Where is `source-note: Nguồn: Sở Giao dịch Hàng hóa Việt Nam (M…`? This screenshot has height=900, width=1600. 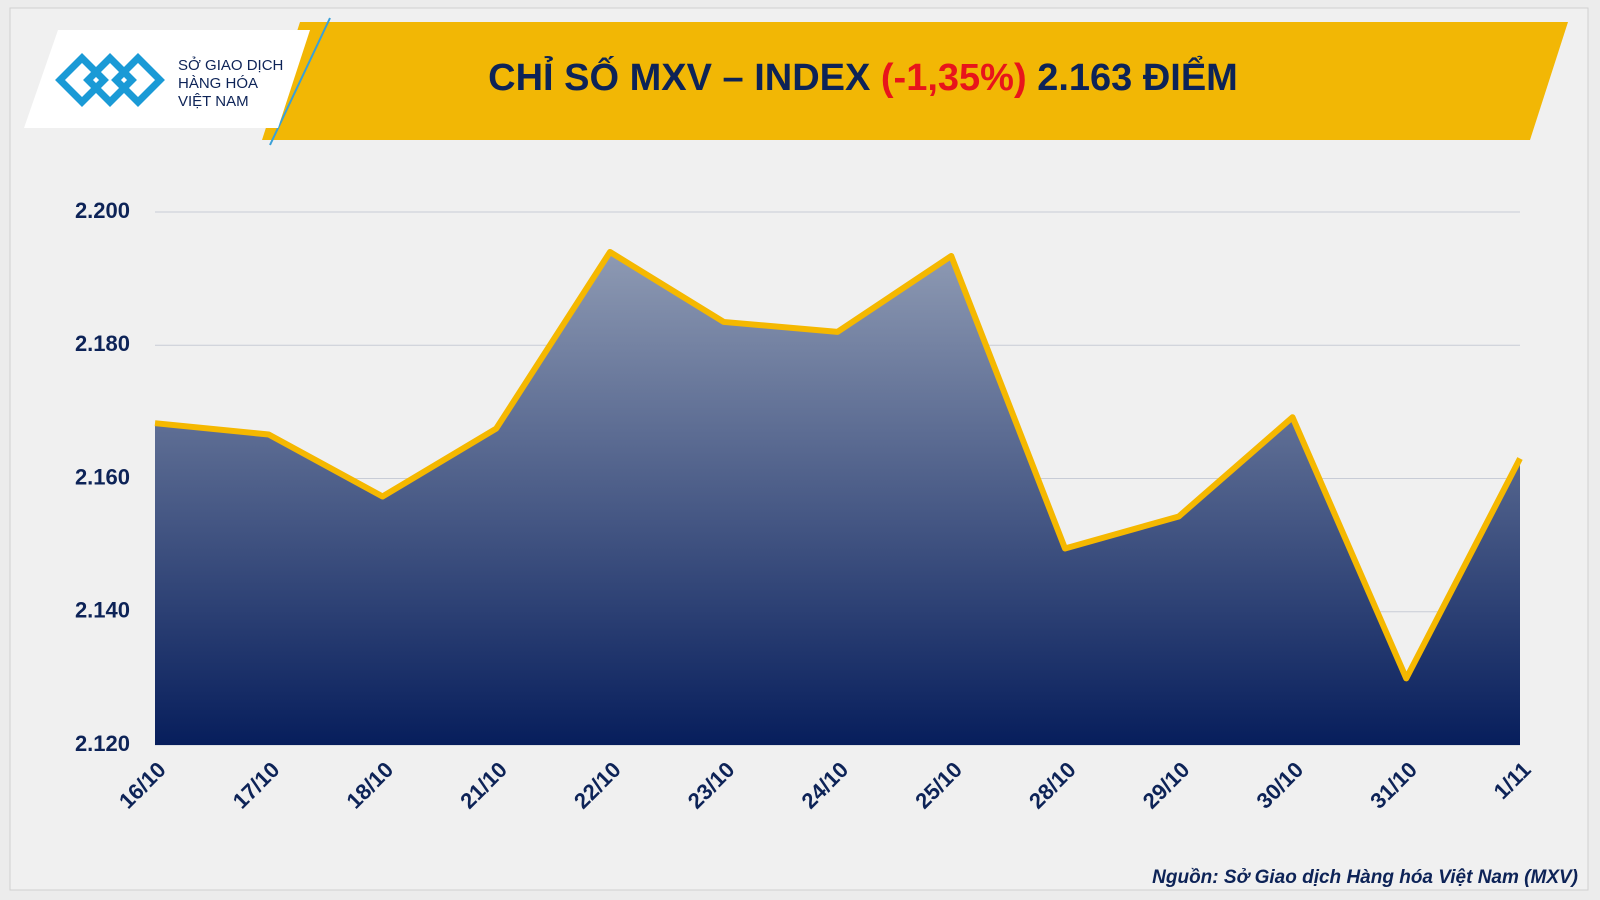 source-note: Nguồn: Sở Giao dịch Hàng hóa Việt Nam (M… is located at coordinates (1365, 877).